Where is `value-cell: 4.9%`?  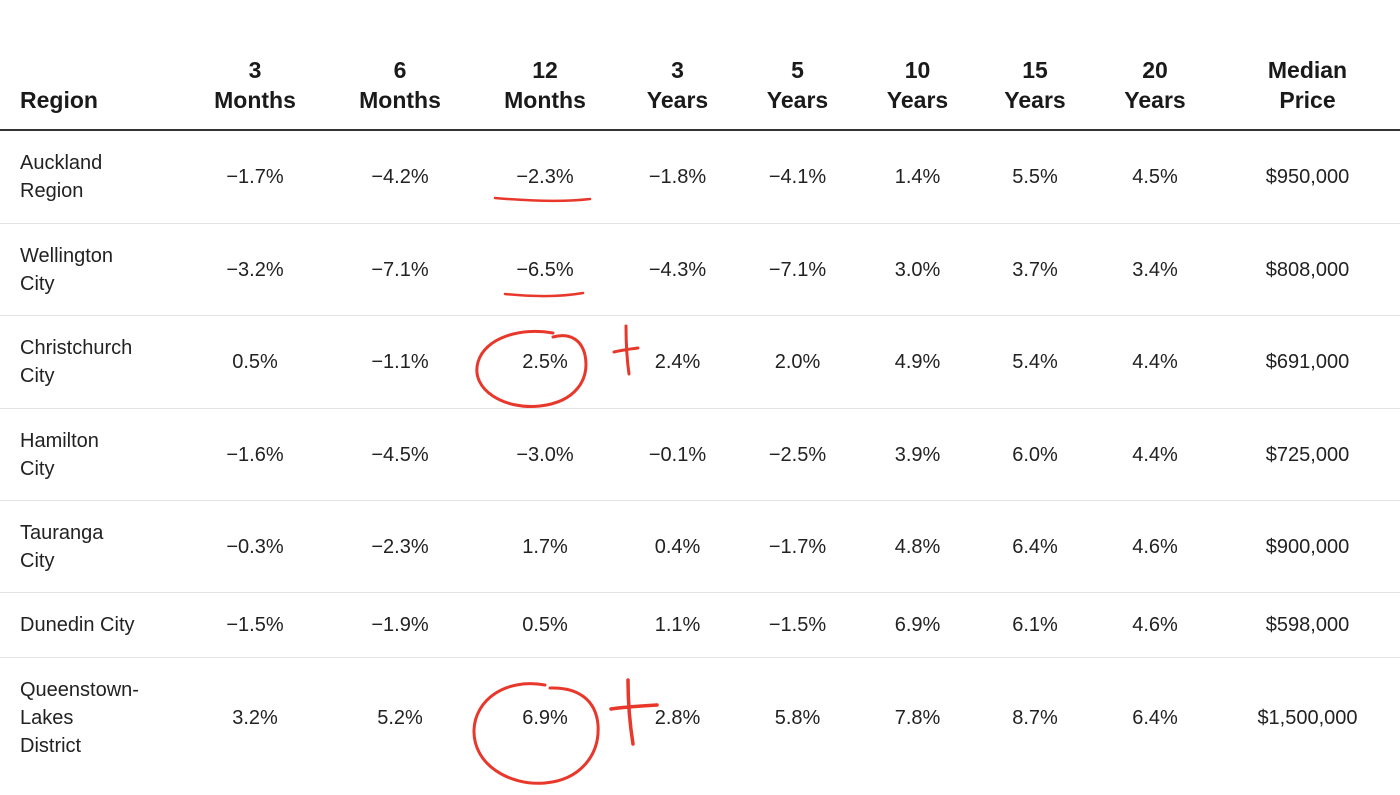
value-cell: 4.9% is located at coordinates (917, 362).